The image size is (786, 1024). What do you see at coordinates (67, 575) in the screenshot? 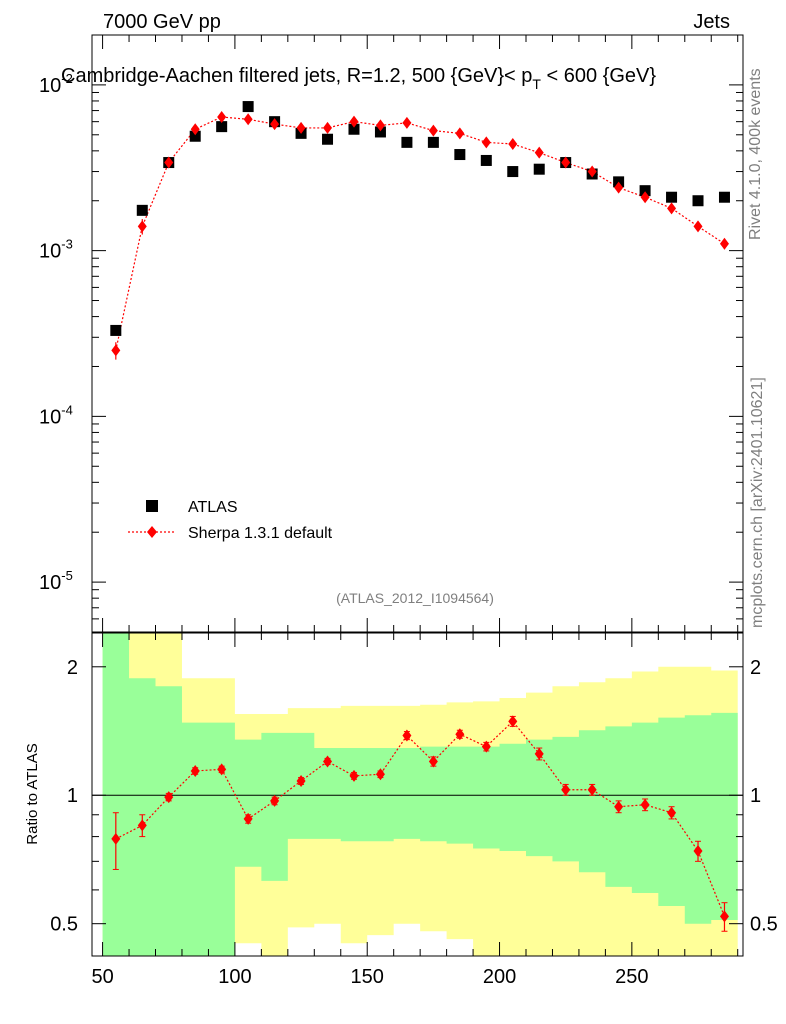
I see `tick-exponent: -5` at bounding box center [67, 575].